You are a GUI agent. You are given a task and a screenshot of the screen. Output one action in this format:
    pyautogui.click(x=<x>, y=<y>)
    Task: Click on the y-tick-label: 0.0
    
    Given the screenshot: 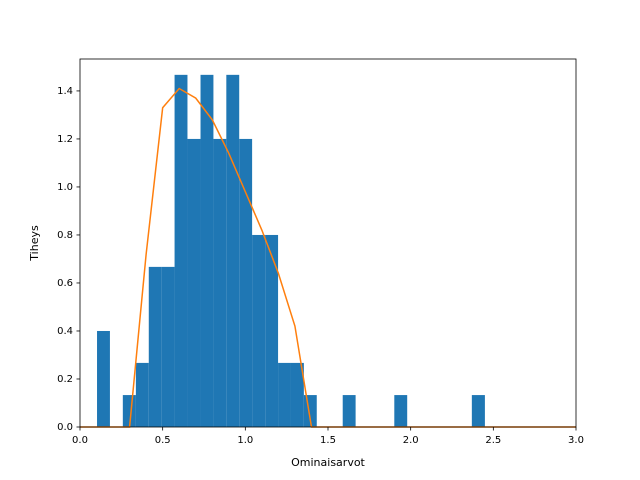 What is the action you would take?
    pyautogui.click(x=65, y=427)
    